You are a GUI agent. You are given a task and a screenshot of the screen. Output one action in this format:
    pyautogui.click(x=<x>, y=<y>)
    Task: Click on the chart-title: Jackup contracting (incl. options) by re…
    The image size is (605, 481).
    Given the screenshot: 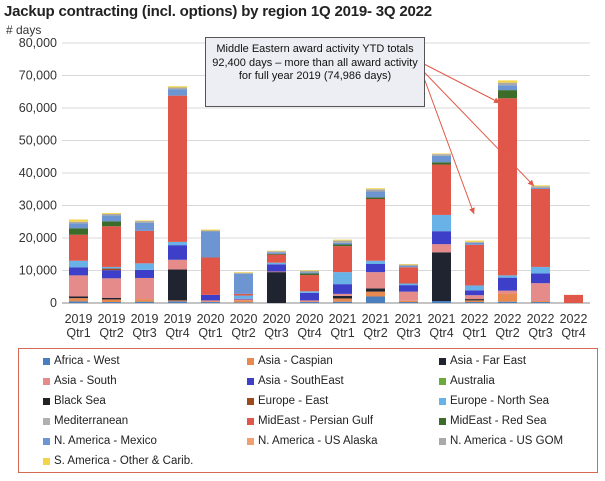 What is the action you would take?
    pyautogui.click(x=218, y=11)
    